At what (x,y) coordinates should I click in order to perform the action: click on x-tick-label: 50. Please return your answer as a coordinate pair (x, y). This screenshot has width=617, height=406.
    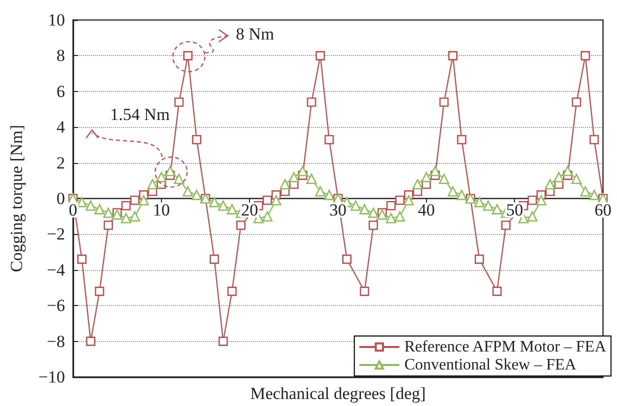
    Looking at the image, I should click on (515, 210).